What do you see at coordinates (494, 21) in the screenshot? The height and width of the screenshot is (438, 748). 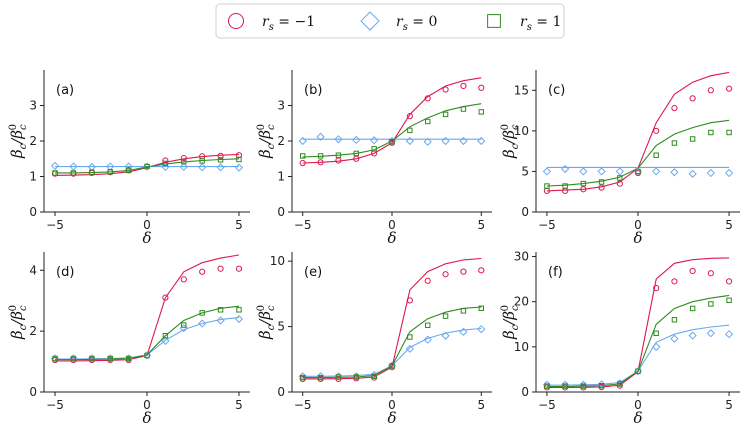 I see `legend-marker-square` at bounding box center [494, 21].